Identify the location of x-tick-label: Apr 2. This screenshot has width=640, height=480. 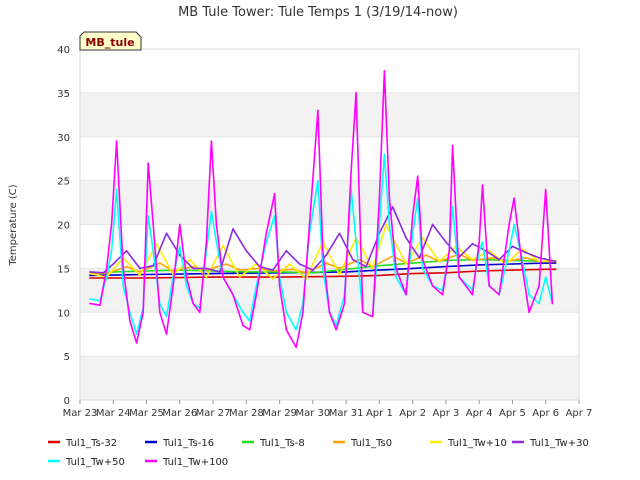
(412, 413).